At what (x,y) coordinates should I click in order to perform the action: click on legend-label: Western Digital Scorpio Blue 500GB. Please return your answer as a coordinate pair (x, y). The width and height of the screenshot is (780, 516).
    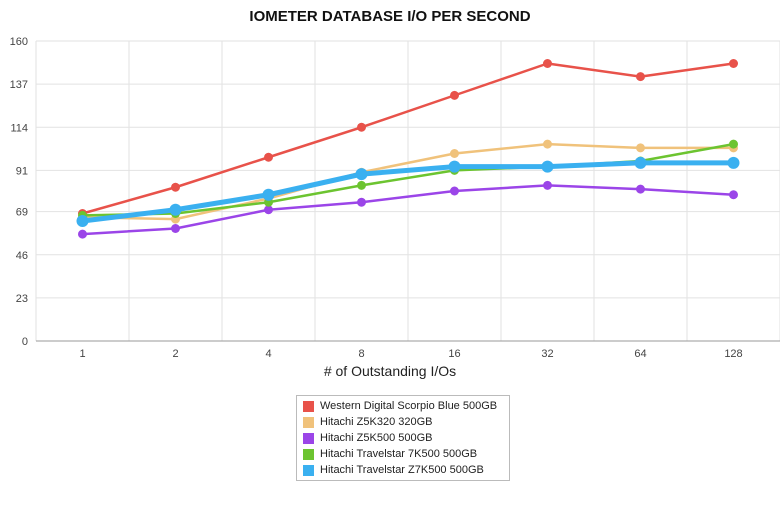
    Looking at the image, I should click on (409, 406).